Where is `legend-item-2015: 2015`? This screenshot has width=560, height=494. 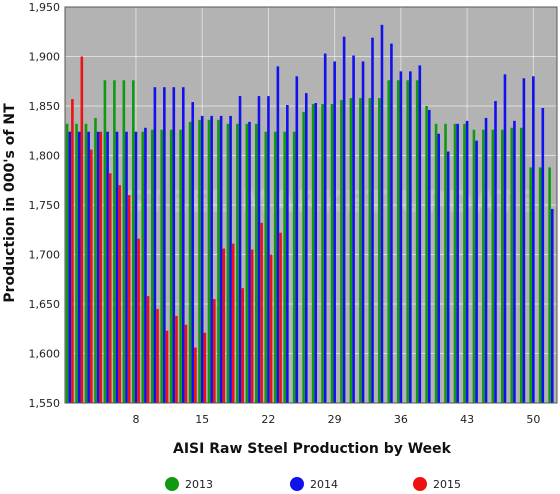 legend-item-2015: 2015 is located at coordinates (437, 484).